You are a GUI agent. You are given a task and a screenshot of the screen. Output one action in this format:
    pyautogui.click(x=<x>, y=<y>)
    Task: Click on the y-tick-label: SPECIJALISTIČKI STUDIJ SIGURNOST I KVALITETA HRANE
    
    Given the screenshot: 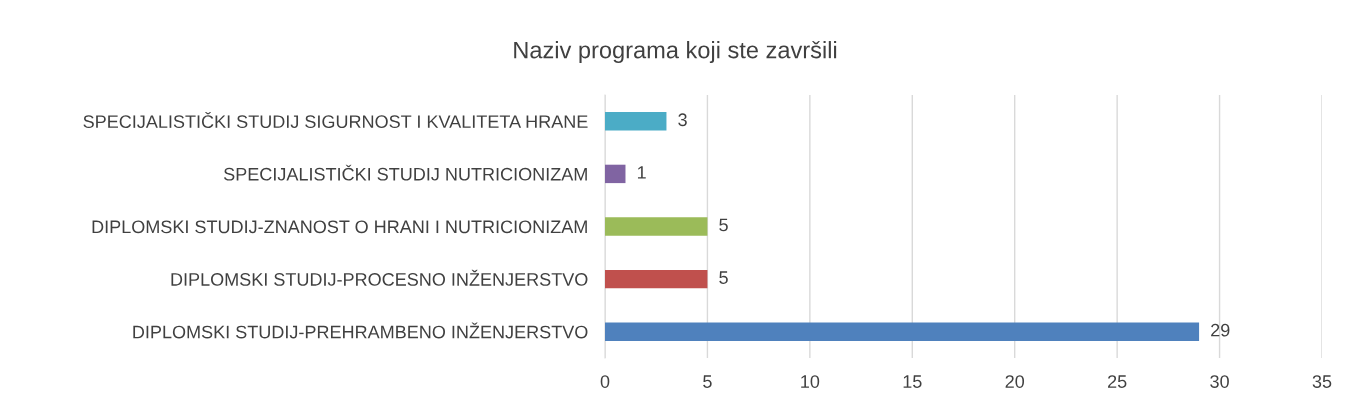 What is the action you would take?
    pyautogui.click(x=335, y=120)
    